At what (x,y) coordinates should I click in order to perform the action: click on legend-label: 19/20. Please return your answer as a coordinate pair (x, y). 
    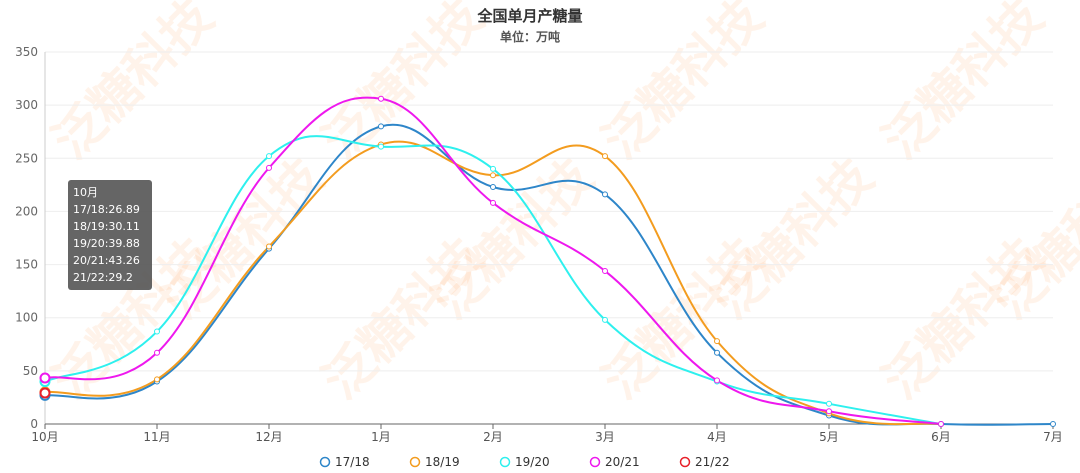
    Looking at the image, I should click on (532, 462).